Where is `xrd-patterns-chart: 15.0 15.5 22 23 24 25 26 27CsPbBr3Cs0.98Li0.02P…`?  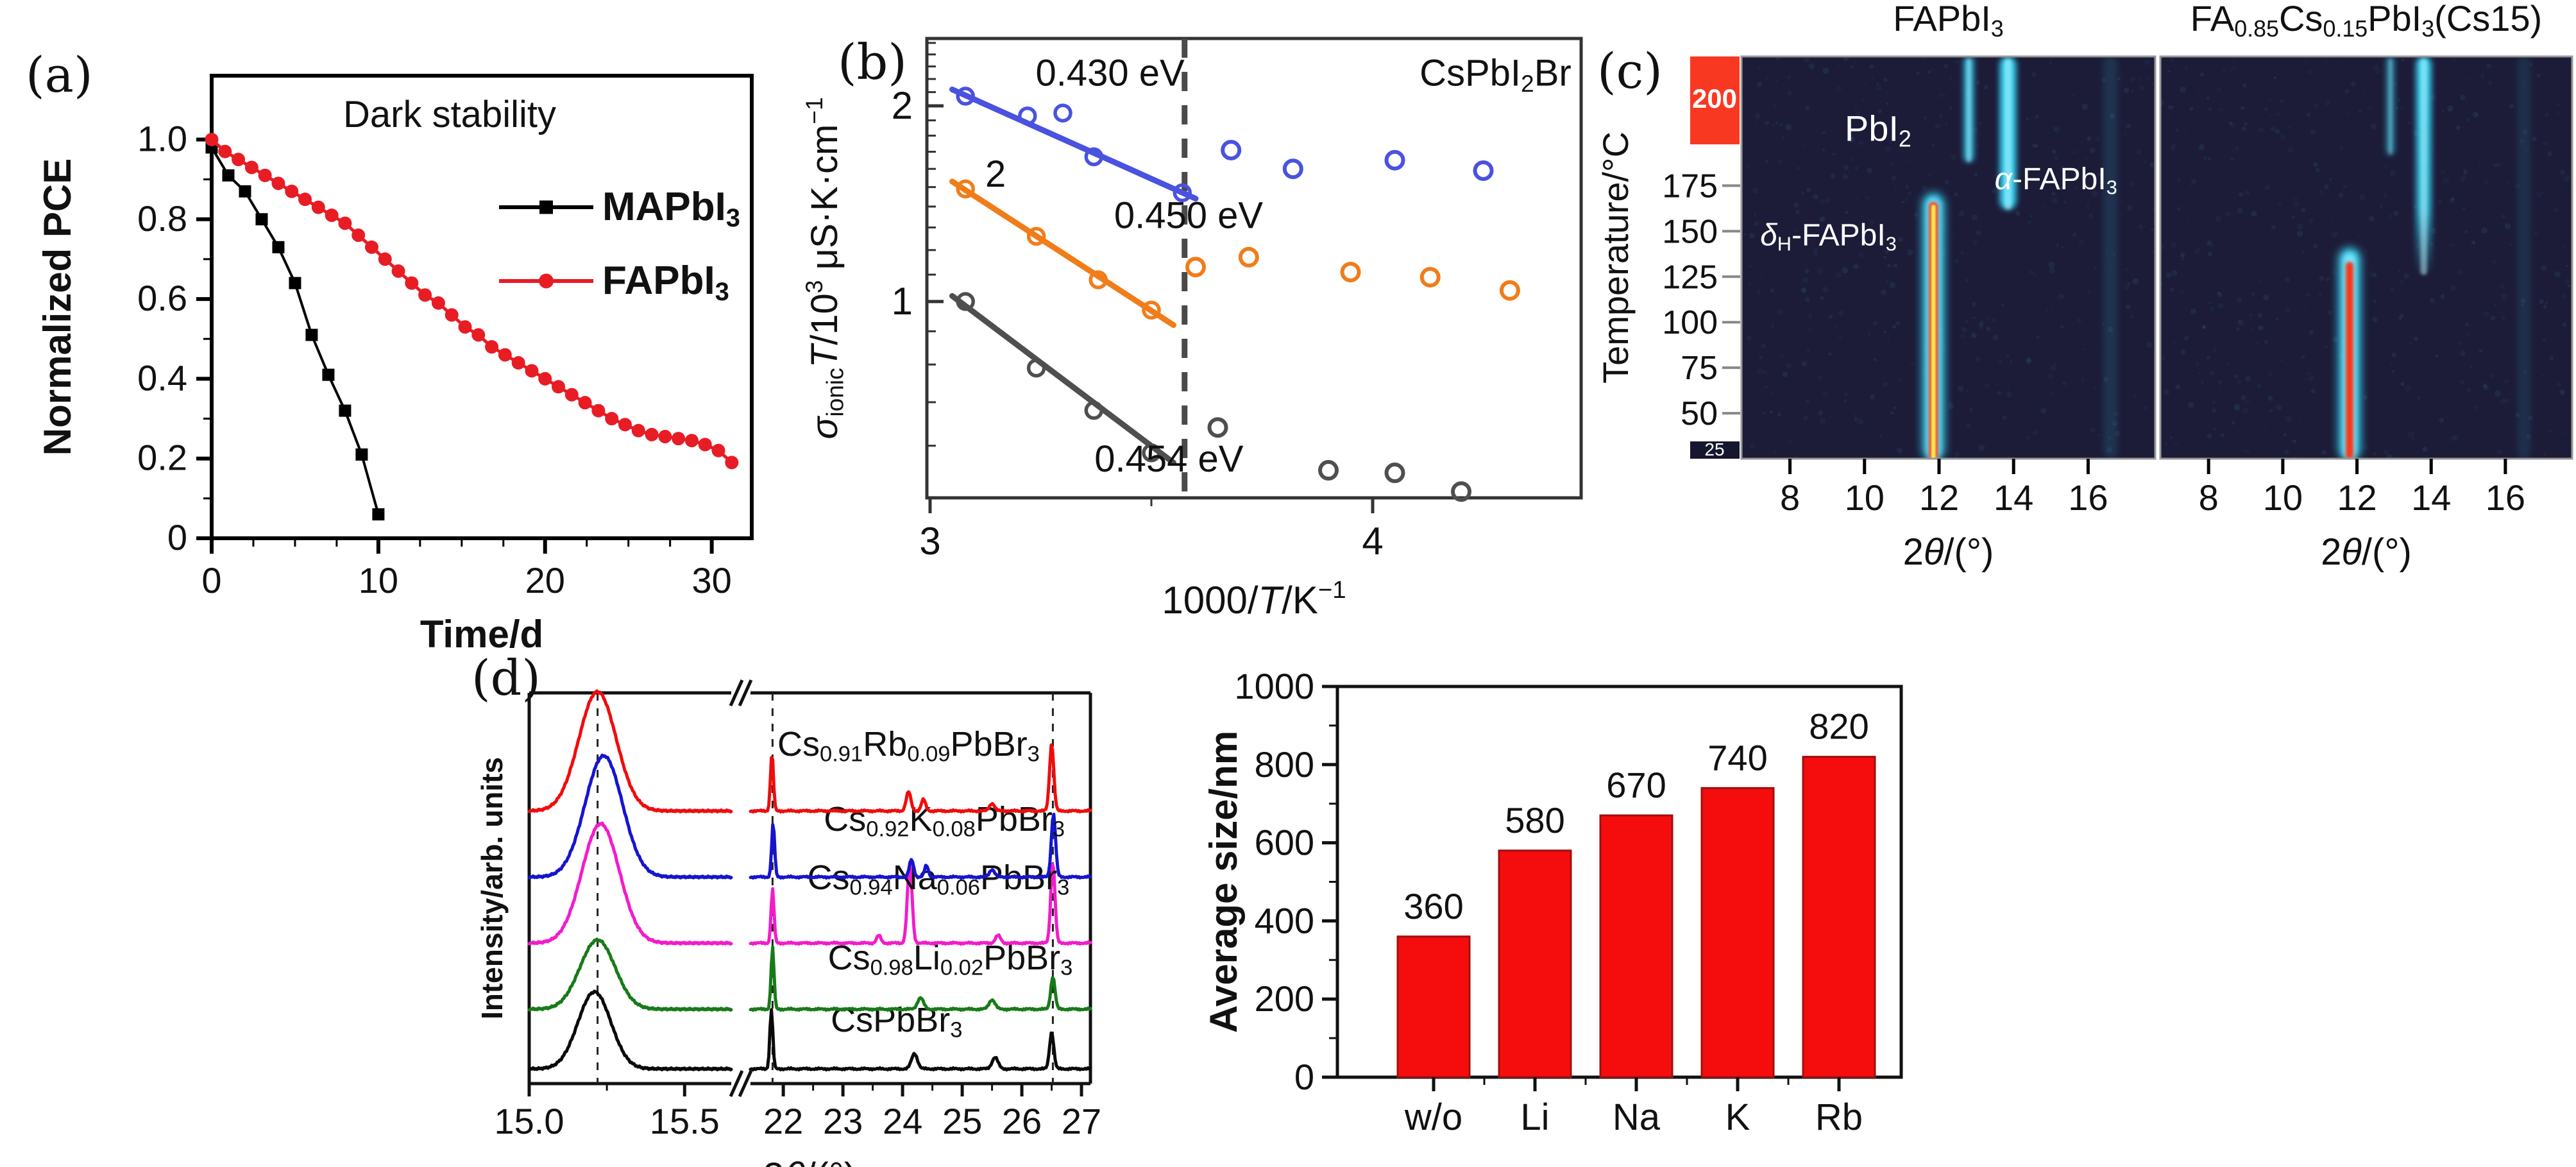 xrd-patterns-chart: 15.0 15.5 22 23 24 25 26 27CsPbBr3Cs0.98Li0.02P… is located at coordinates (788, 923).